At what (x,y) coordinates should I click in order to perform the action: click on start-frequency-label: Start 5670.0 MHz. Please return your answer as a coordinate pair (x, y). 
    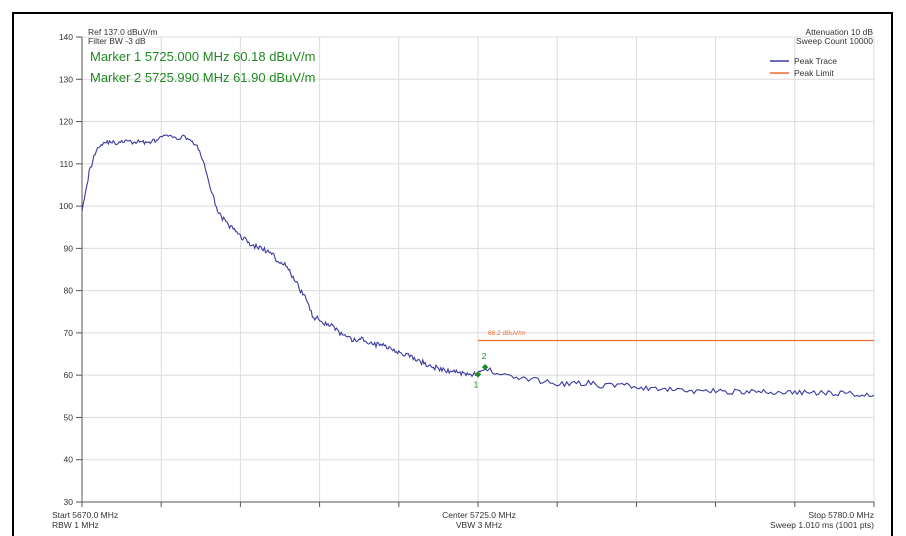
    Looking at the image, I should click on (85, 515).